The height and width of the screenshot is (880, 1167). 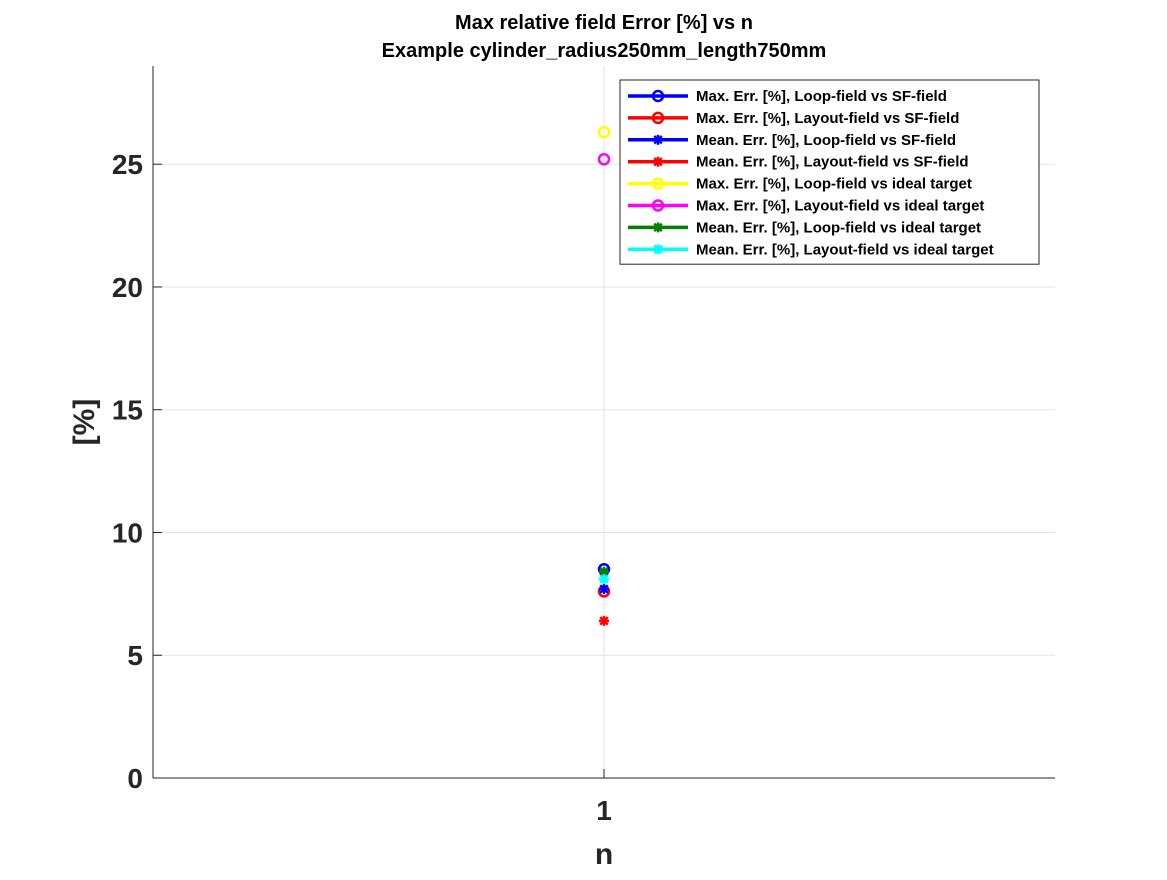 What do you see at coordinates (127, 410) in the screenshot?
I see `y-tick-label: 15` at bounding box center [127, 410].